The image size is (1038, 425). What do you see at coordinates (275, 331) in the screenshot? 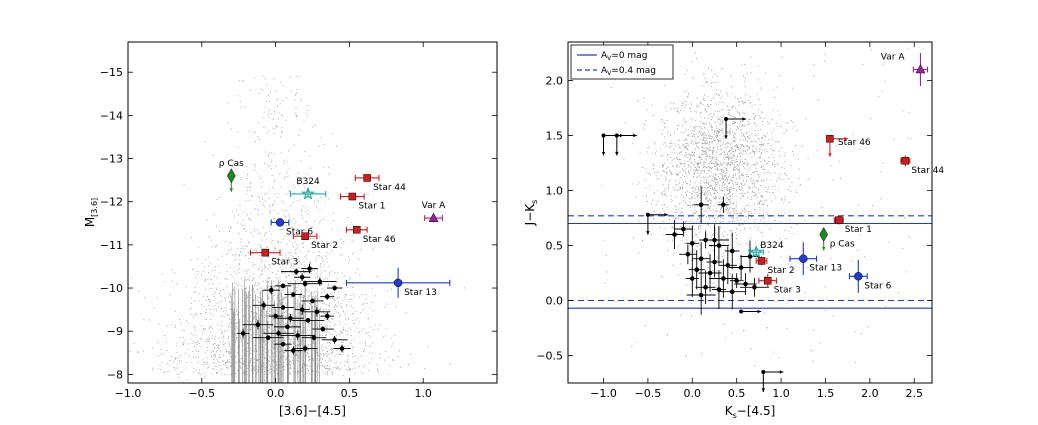
I see `left-error-bars` at bounding box center [275, 331].